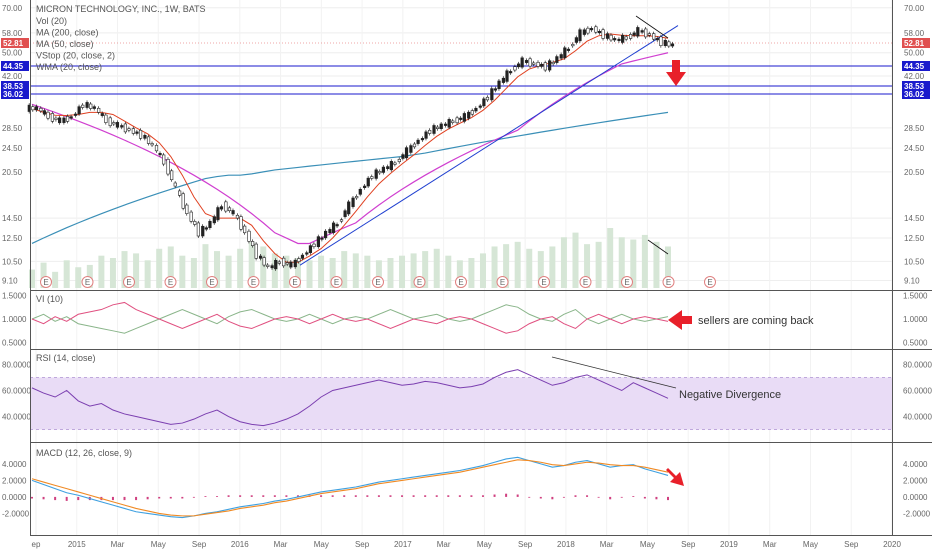 This screenshot has width=932, height=550. I want to click on time-tick: 2020, so click(892, 544).